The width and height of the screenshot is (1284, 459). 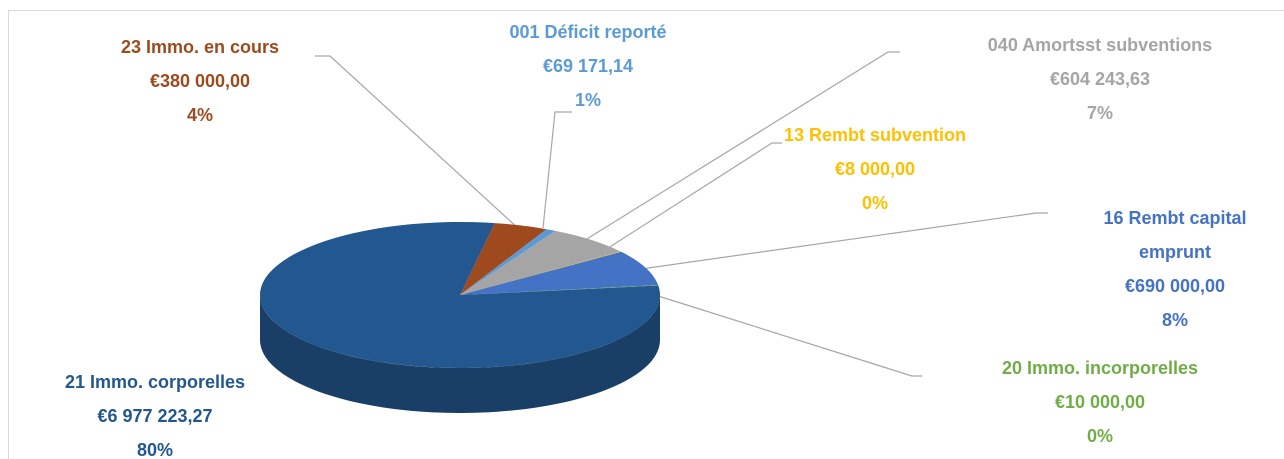 What do you see at coordinates (155, 382) in the screenshot?
I see `label-name: 21 Immo. corporelles` at bounding box center [155, 382].